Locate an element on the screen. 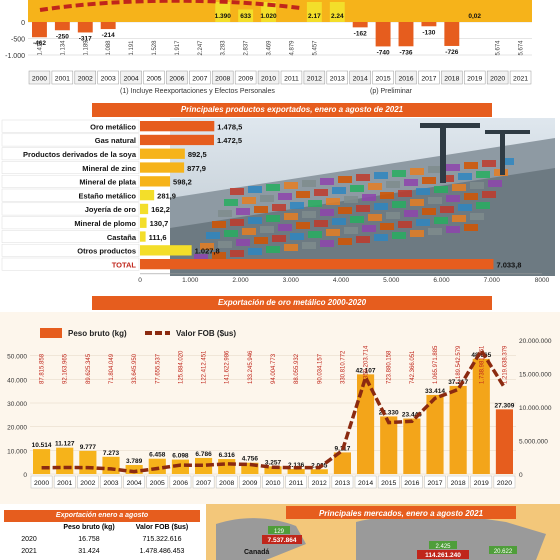 This screenshot has width=560, height=560. weight-label: 37.217 is located at coordinates (458, 382).